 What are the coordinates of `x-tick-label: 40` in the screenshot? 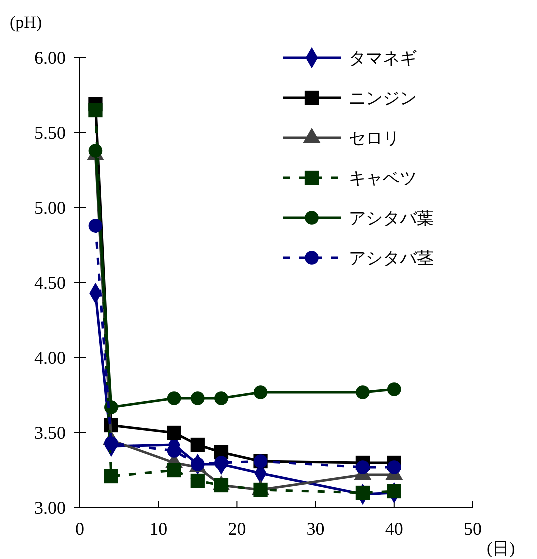 It's located at (394, 528).